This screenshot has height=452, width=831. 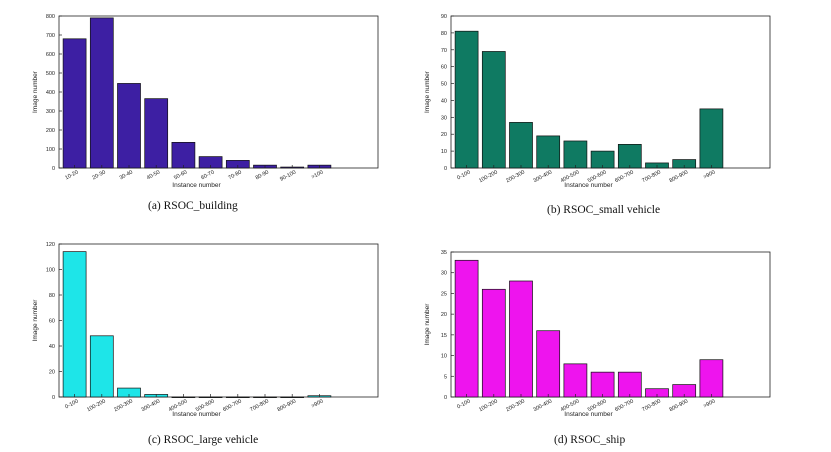 What do you see at coordinates (444, 34) in the screenshot?
I see `y-tick-label-b: 80` at bounding box center [444, 34].